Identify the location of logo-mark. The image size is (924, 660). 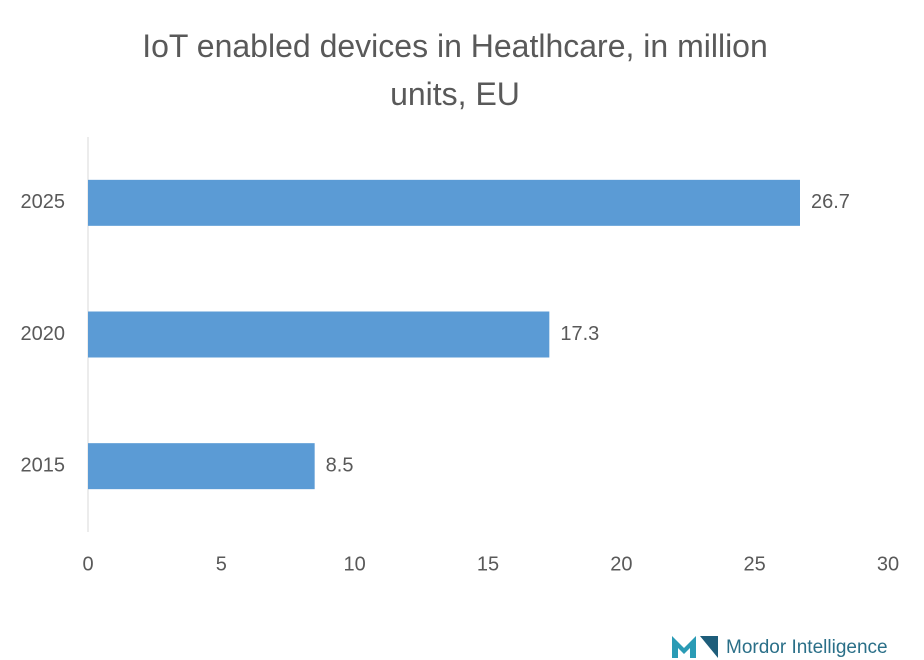
(684, 647).